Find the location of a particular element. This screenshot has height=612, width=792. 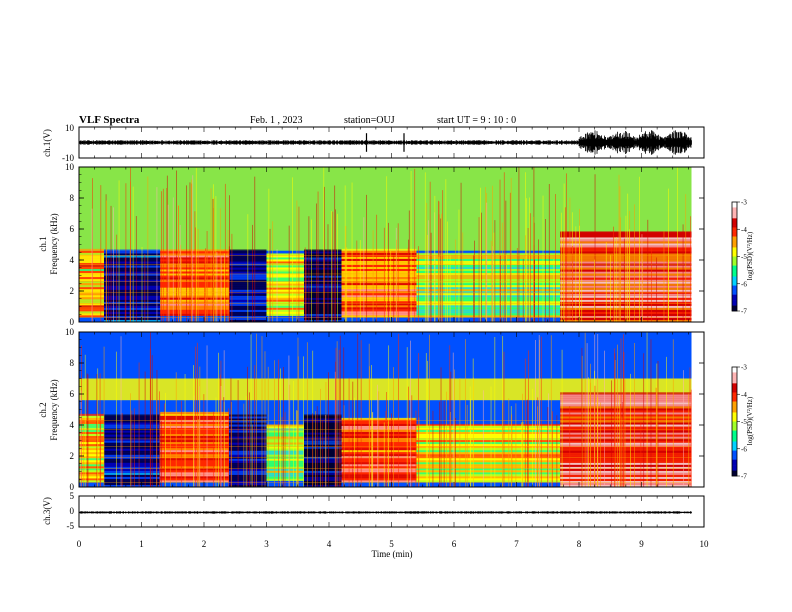

ch2-colorbar: -3 -4 -5 -6 -7 log(PSD)(V²/Hz) is located at coordinates (742, 422).